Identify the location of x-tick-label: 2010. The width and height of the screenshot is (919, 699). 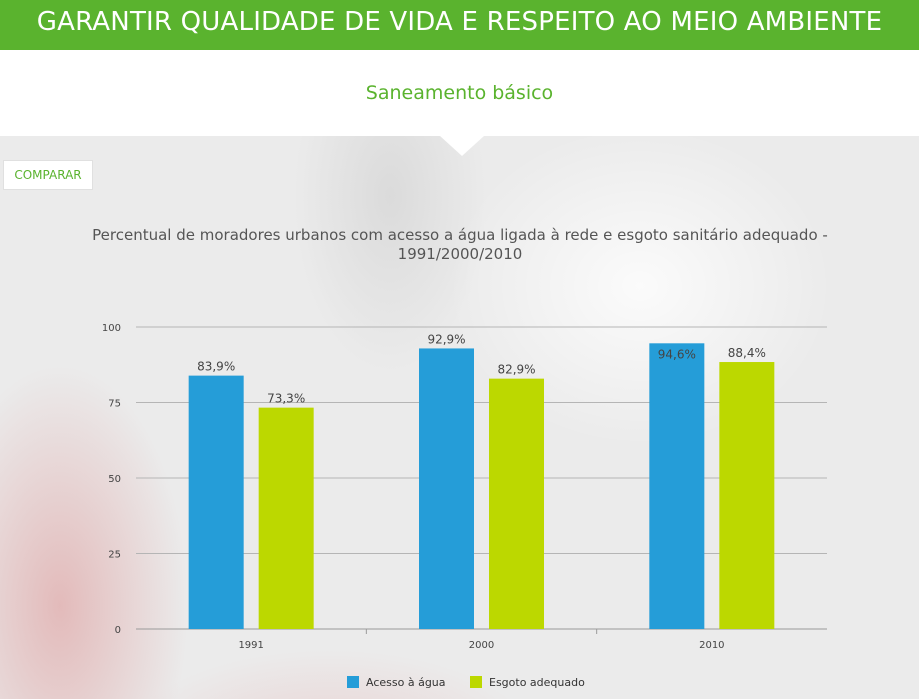
(711, 645).